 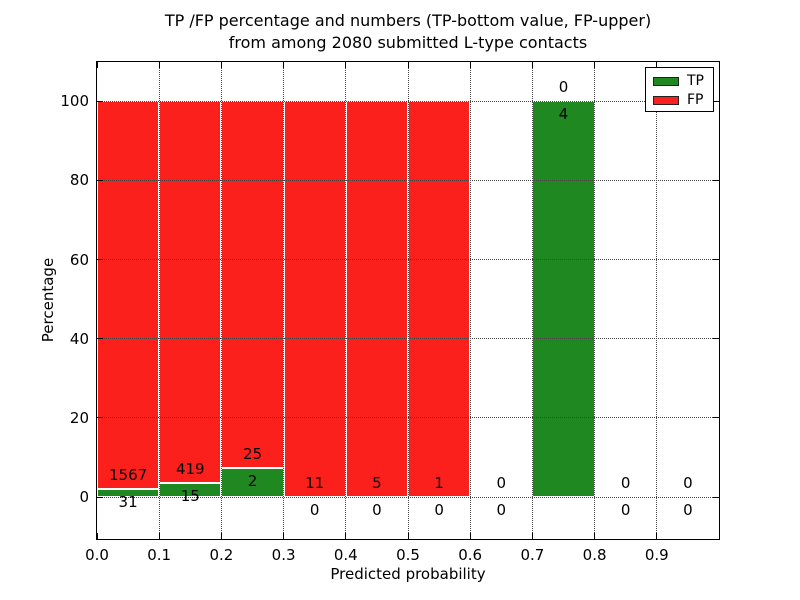 What do you see at coordinates (532, 555) in the screenshot?
I see `x-tick-label: 0.7` at bounding box center [532, 555].